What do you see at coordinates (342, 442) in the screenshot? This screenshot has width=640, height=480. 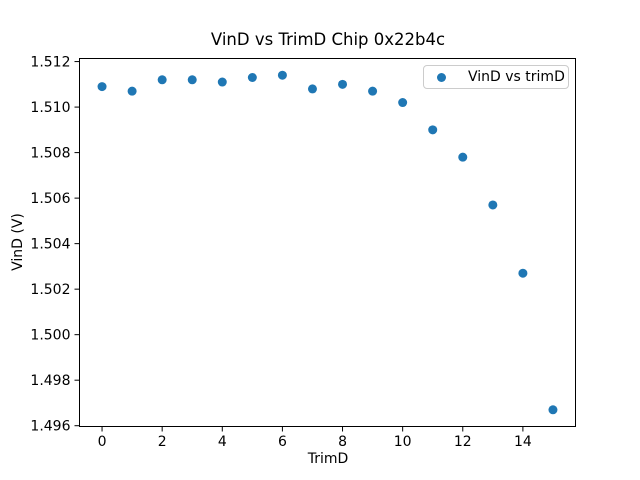 I see `x-tick-label: 8` at bounding box center [342, 442].